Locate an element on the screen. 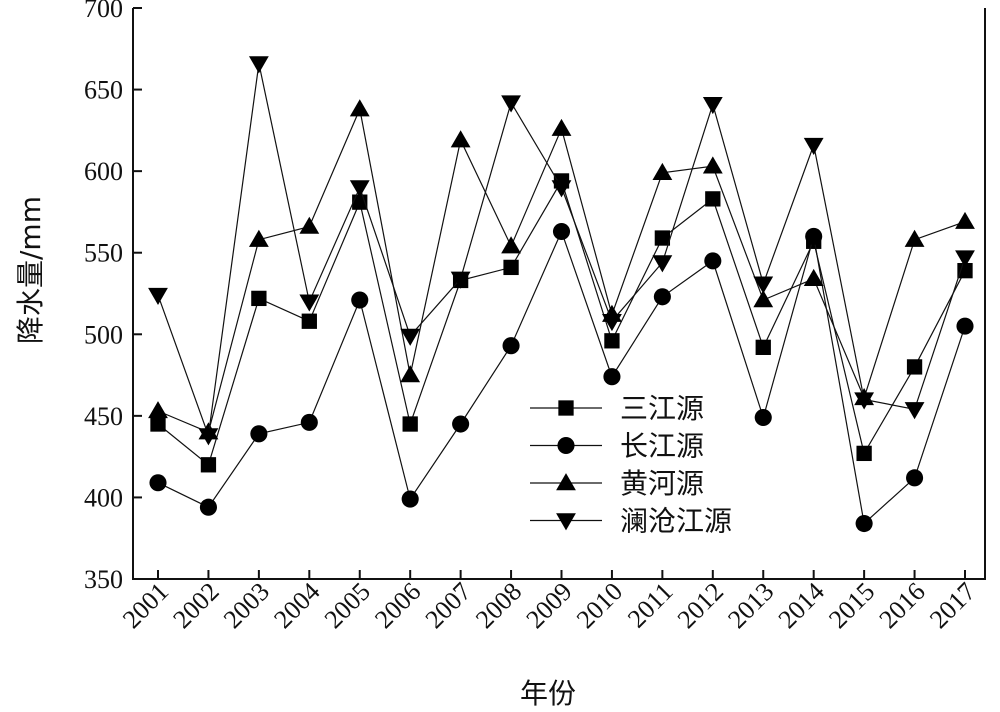  x-tick-label: 2017 is located at coordinates (952, 605).